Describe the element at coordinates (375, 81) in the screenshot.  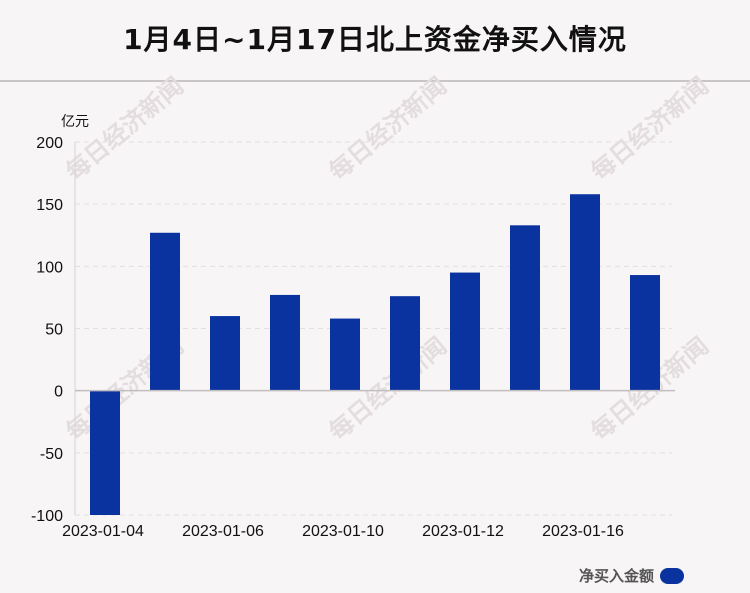
I see `title-divider` at that location.